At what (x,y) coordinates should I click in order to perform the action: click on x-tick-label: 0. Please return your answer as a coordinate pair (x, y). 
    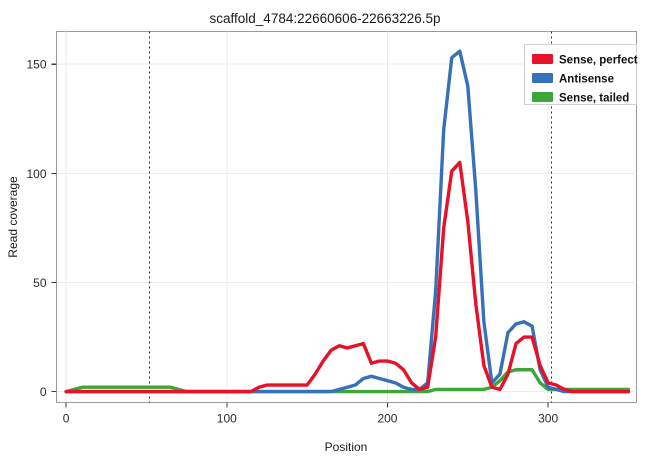
    Looking at the image, I should click on (66, 419).